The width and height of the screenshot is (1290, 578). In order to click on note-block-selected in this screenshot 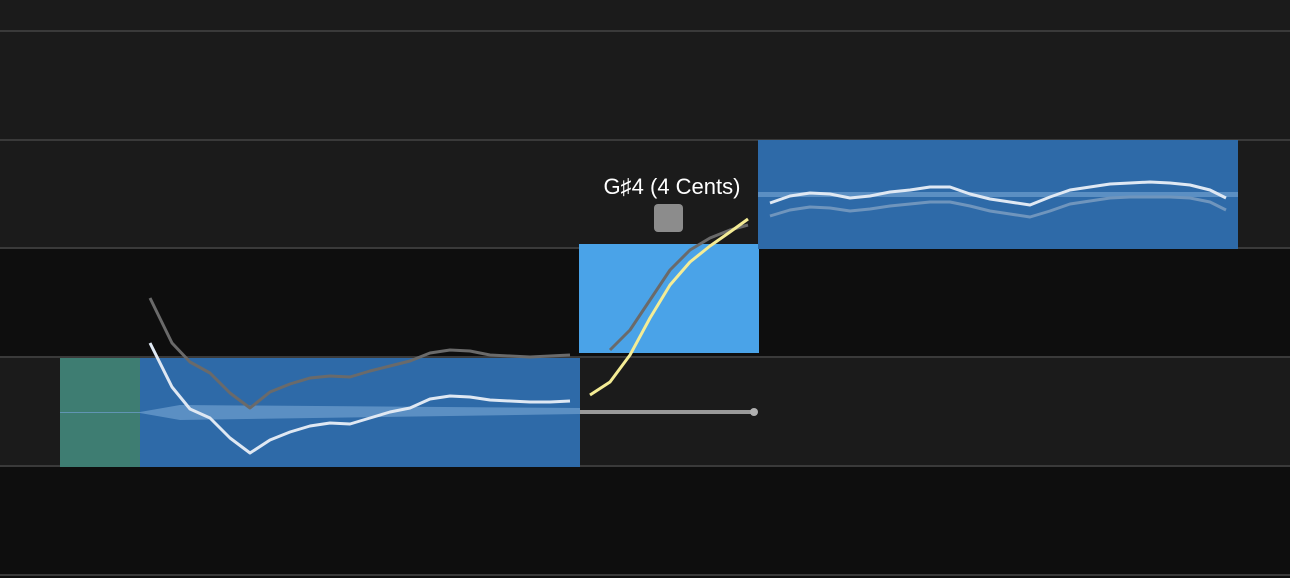, I will do `click(669, 298)`.